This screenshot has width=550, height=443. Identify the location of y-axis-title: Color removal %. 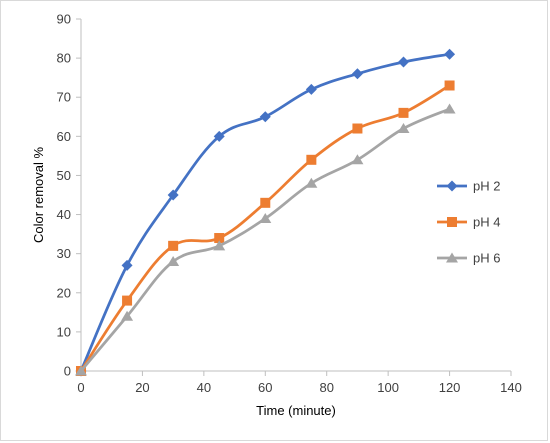
(38, 195).